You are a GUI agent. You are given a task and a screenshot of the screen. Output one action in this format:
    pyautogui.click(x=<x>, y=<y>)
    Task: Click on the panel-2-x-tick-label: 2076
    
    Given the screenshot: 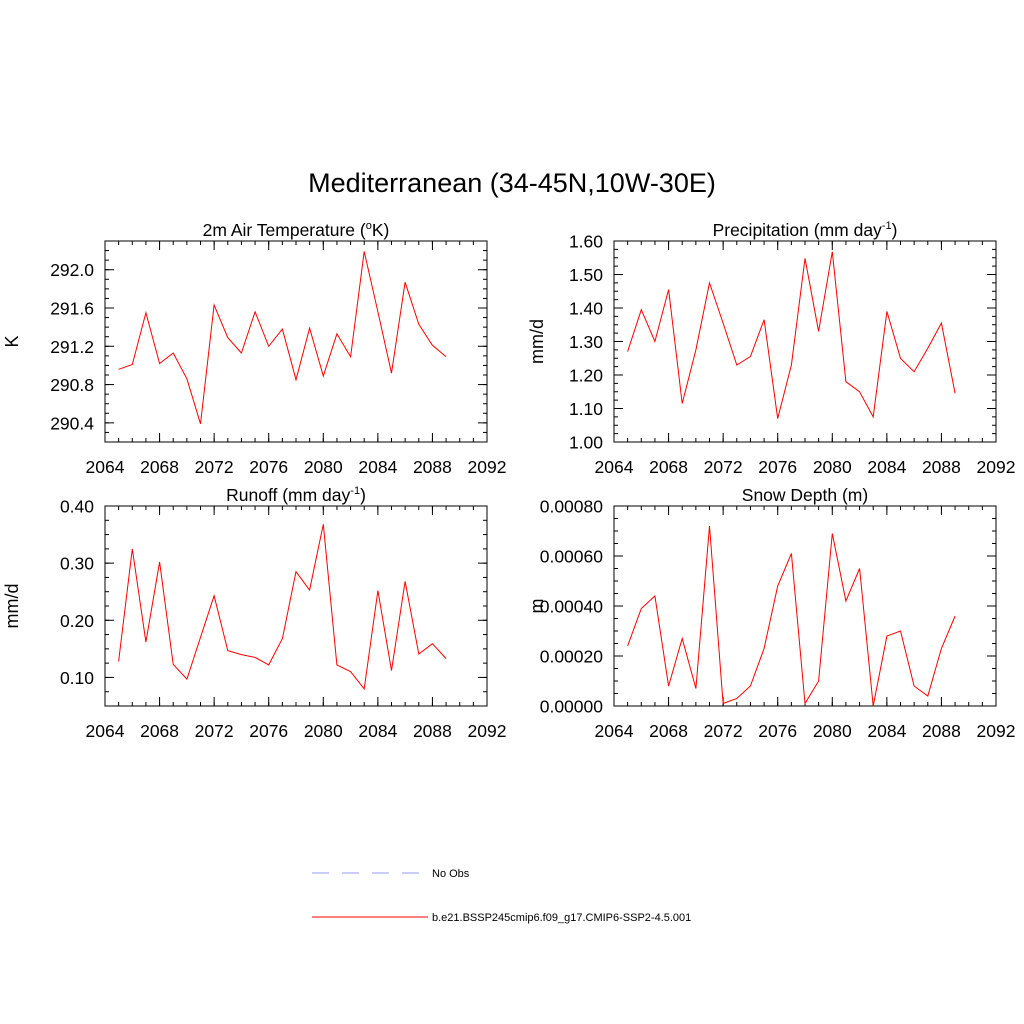 What is the action you would take?
    pyautogui.click(x=777, y=467)
    